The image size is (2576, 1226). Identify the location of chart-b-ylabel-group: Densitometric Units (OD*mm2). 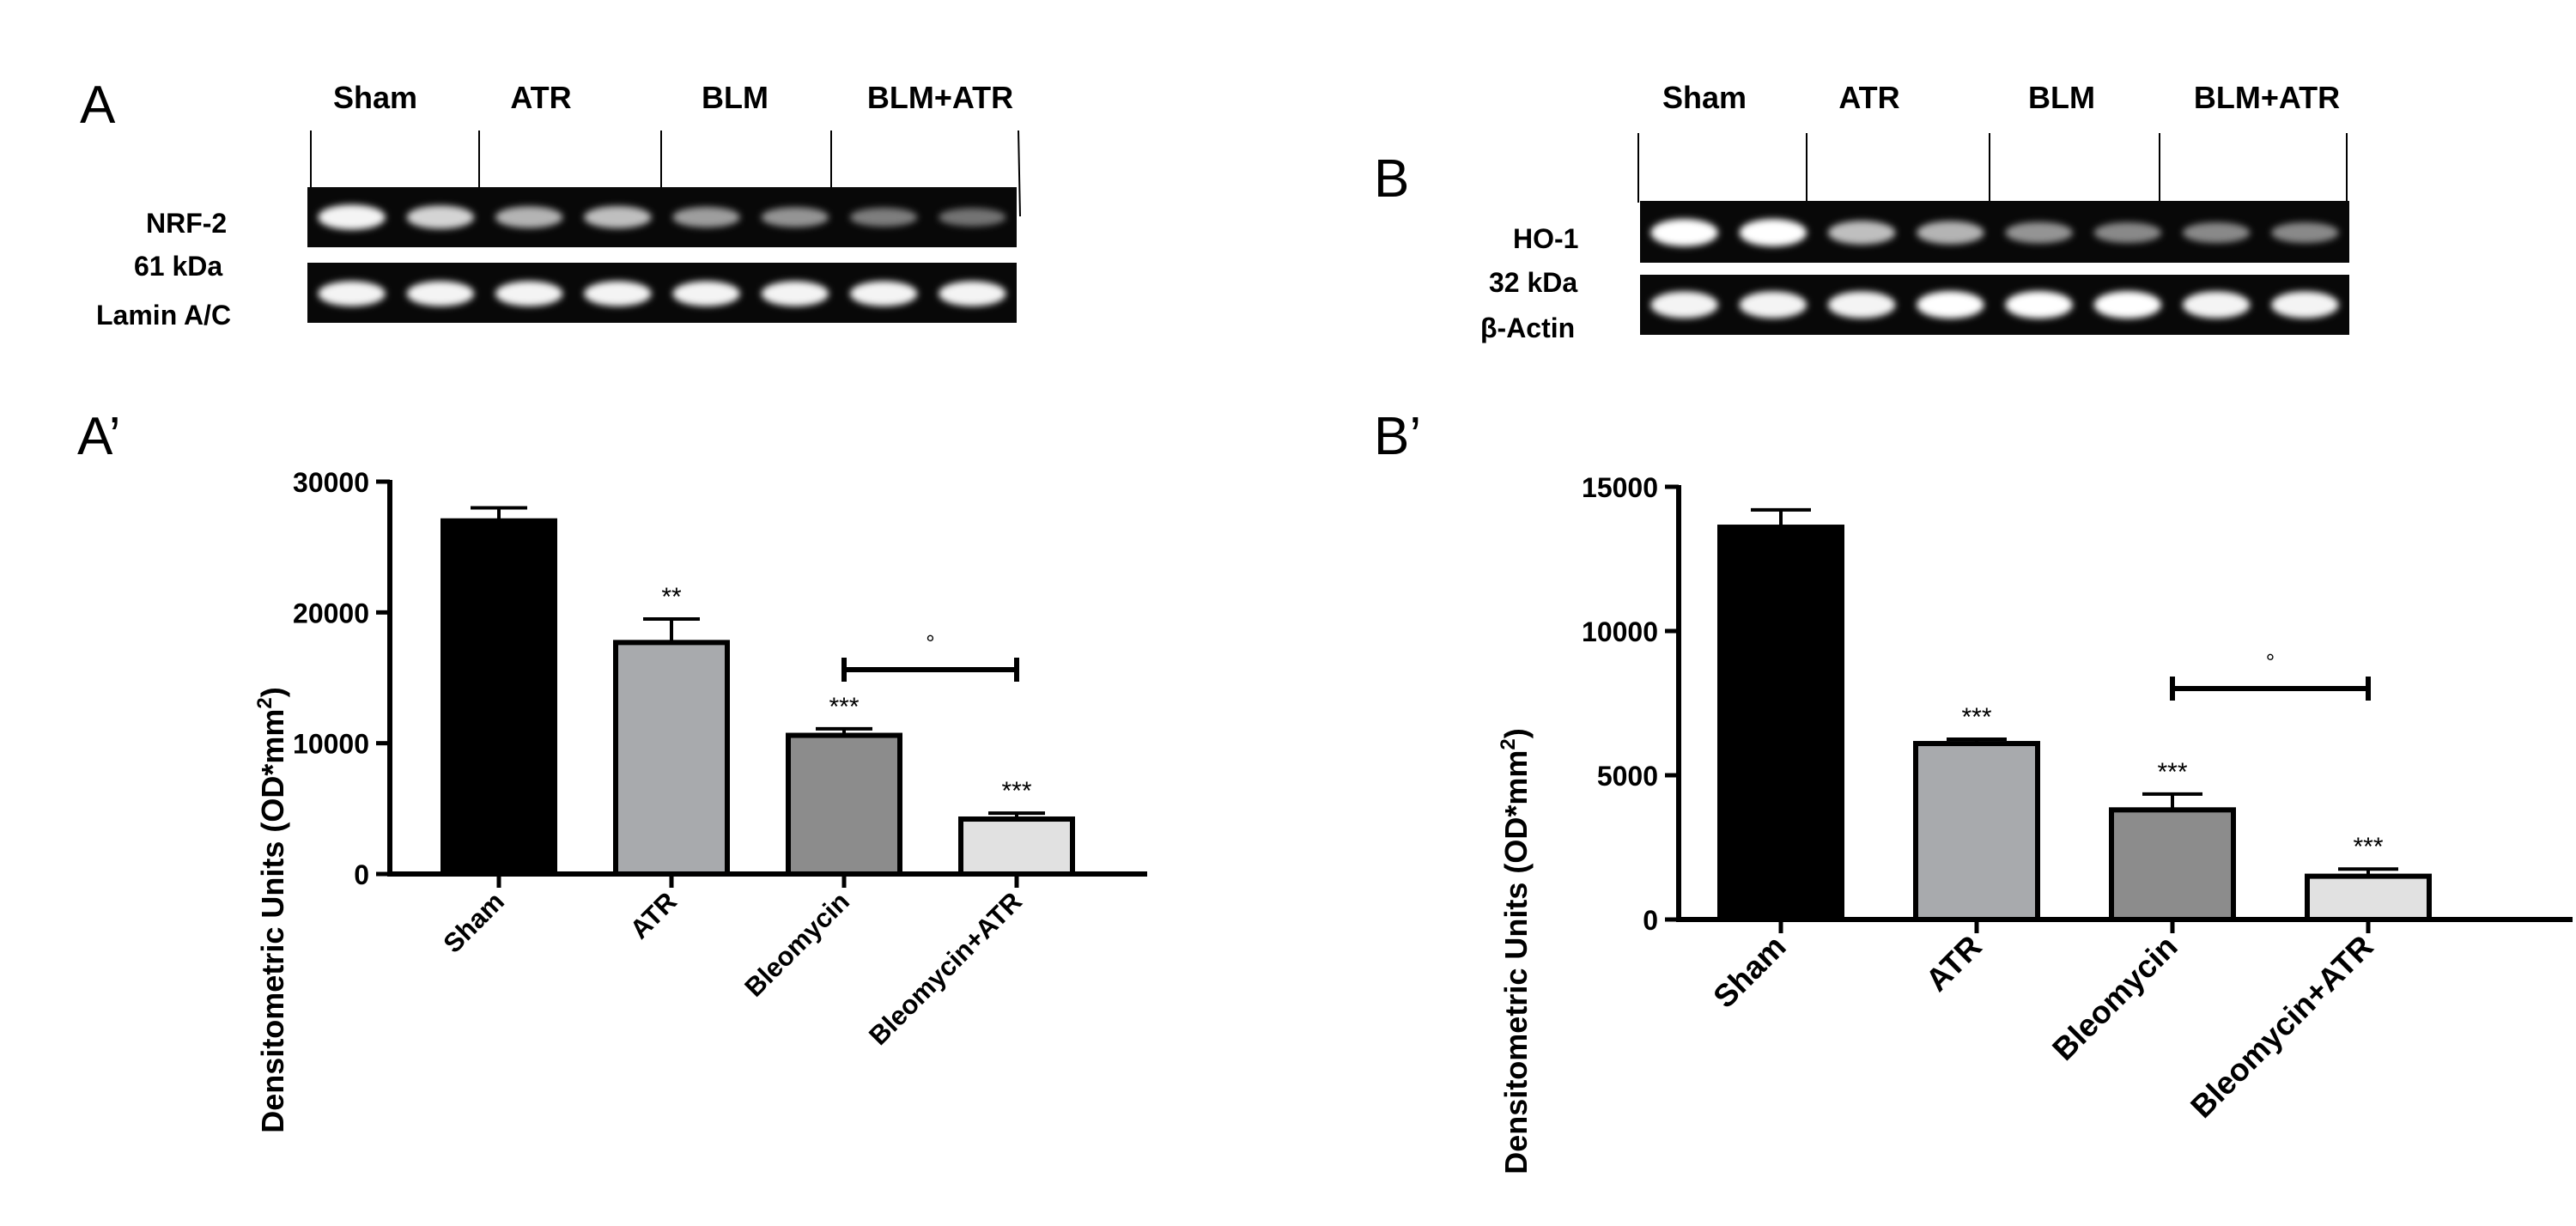
(1515, 951).